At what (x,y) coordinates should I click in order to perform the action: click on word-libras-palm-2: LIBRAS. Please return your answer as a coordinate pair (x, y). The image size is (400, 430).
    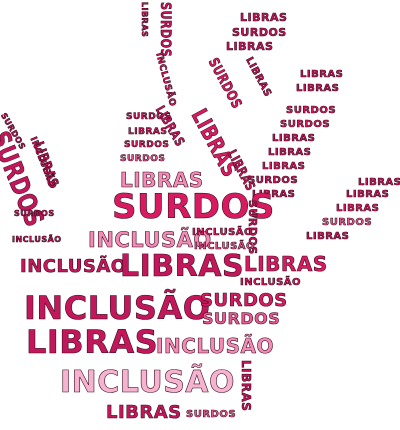
    Looking at the image, I should click on (286, 264).